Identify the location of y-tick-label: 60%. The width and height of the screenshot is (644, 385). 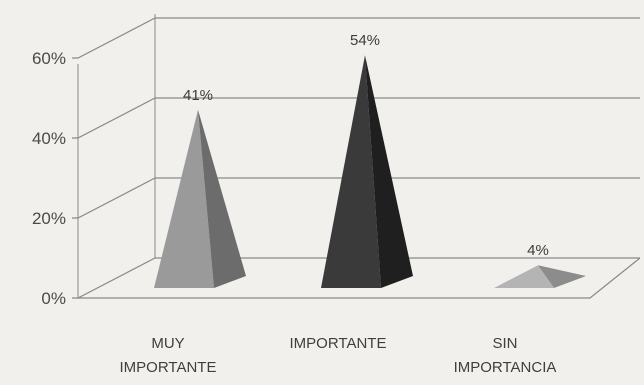
(49, 58).